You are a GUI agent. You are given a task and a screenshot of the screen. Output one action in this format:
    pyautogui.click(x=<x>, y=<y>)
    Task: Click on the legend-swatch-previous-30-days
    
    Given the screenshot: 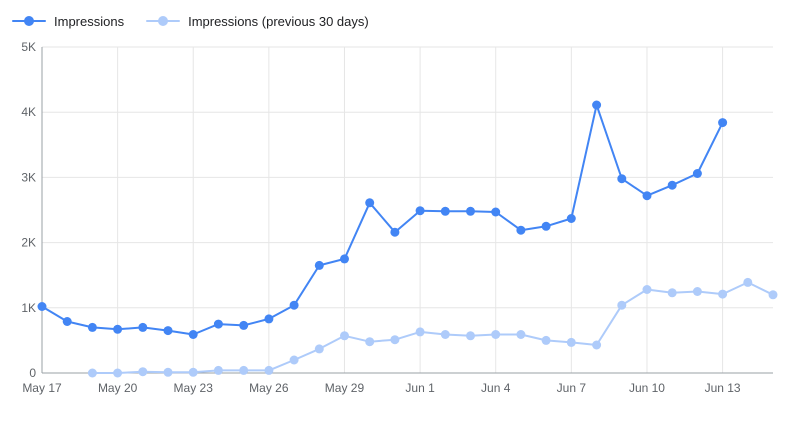 What is the action you would take?
    pyautogui.click(x=163, y=21)
    